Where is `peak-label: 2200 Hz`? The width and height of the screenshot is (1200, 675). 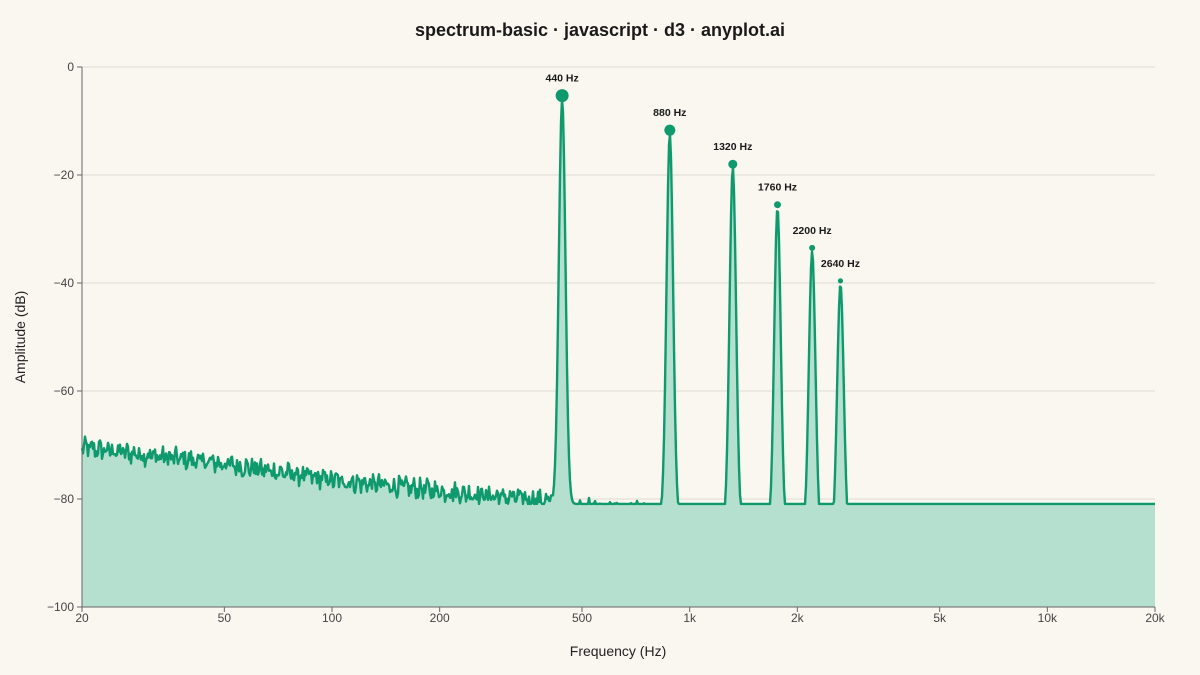
peak-label: 2200 Hz is located at coordinates (812, 231).